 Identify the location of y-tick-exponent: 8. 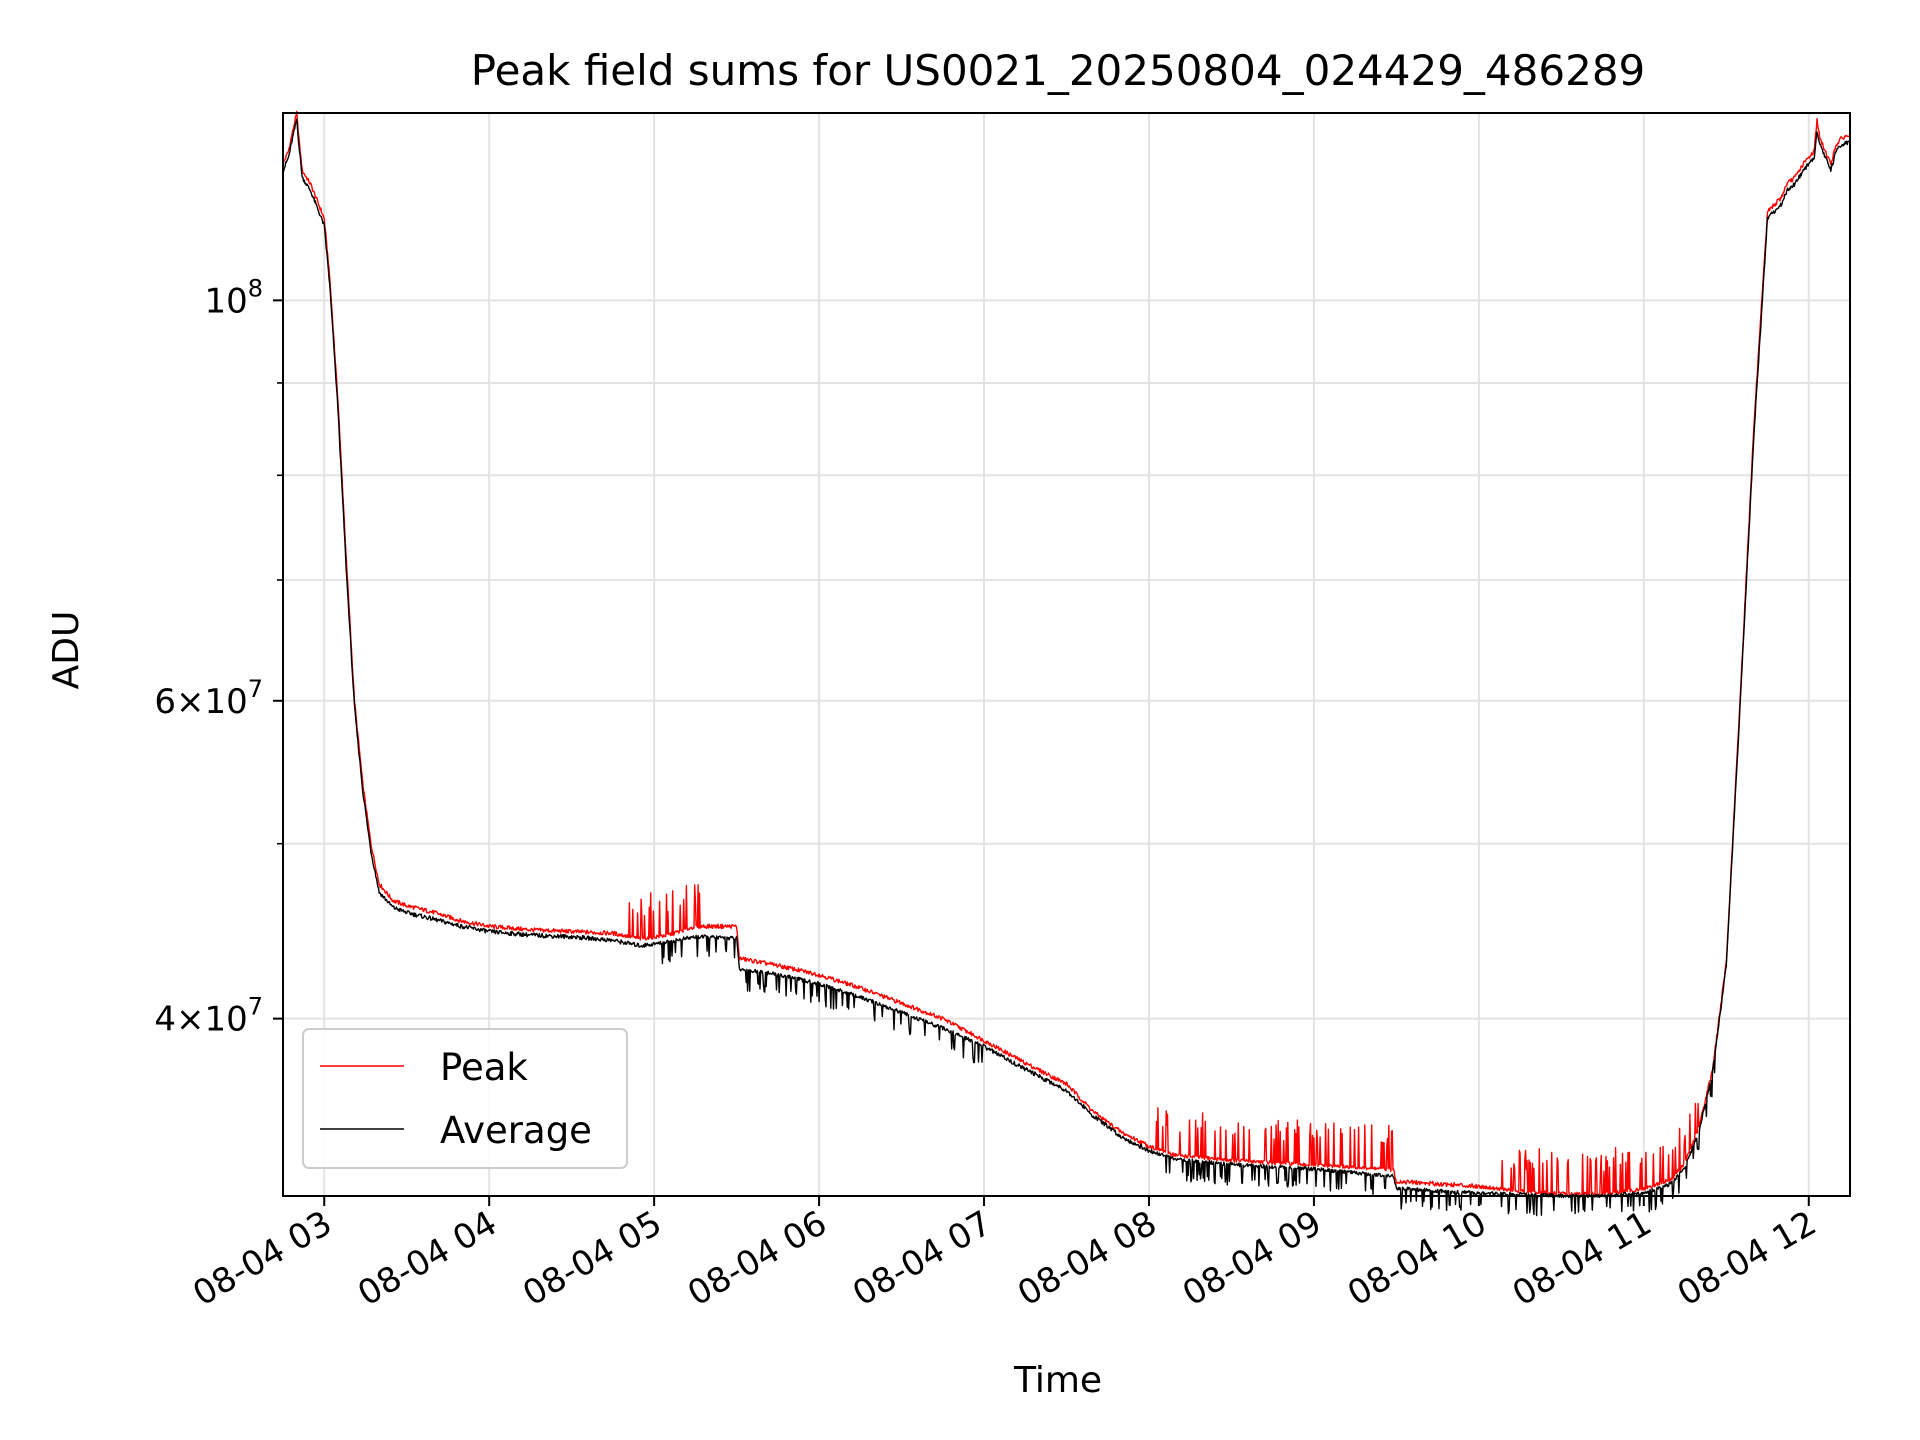
(255, 288).